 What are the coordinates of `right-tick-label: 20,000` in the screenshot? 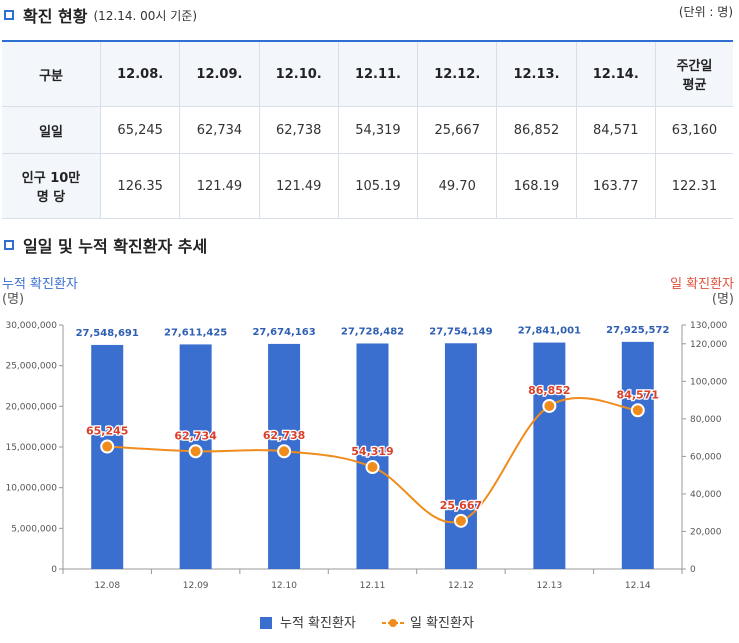 It's located at (706, 532).